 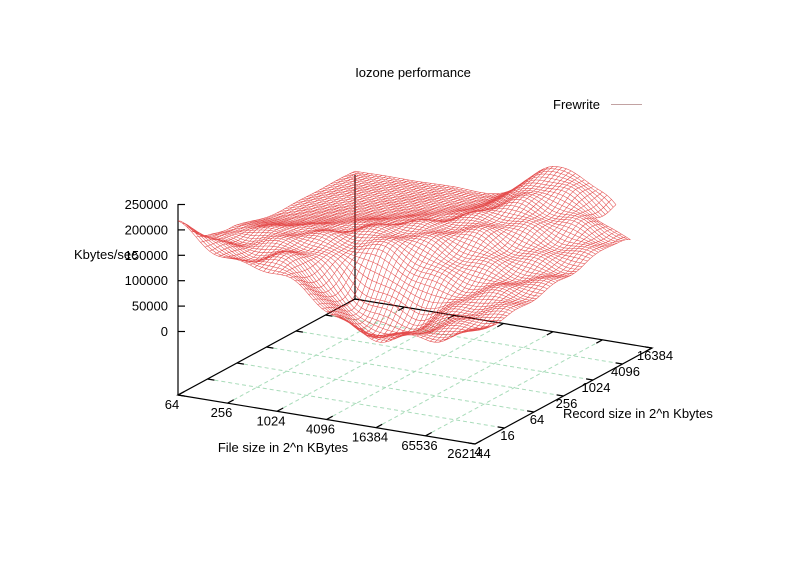 I want to click on z-axis-label: Kbytes/sec, so click(x=106, y=254).